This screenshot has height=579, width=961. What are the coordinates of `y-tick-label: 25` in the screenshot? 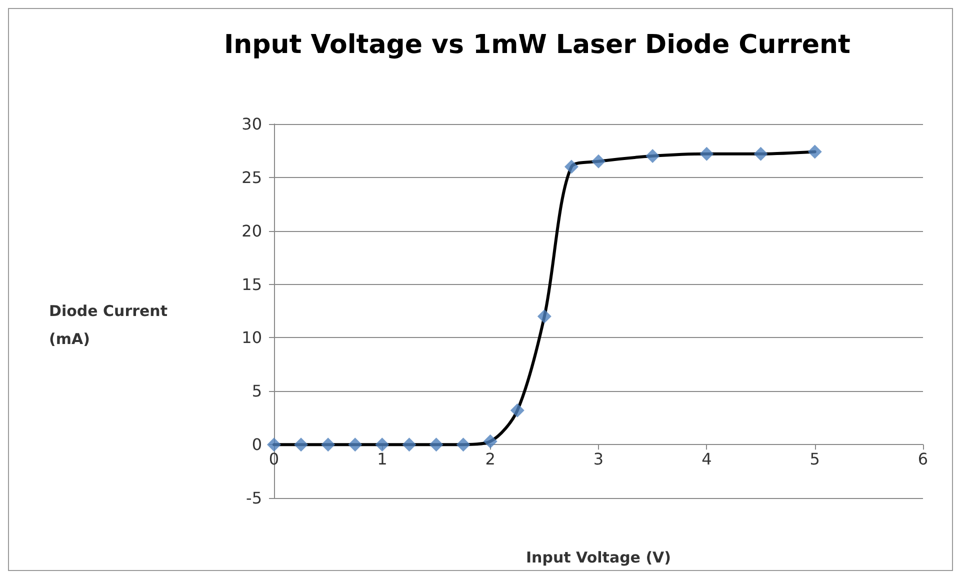 It's located at (252, 177).